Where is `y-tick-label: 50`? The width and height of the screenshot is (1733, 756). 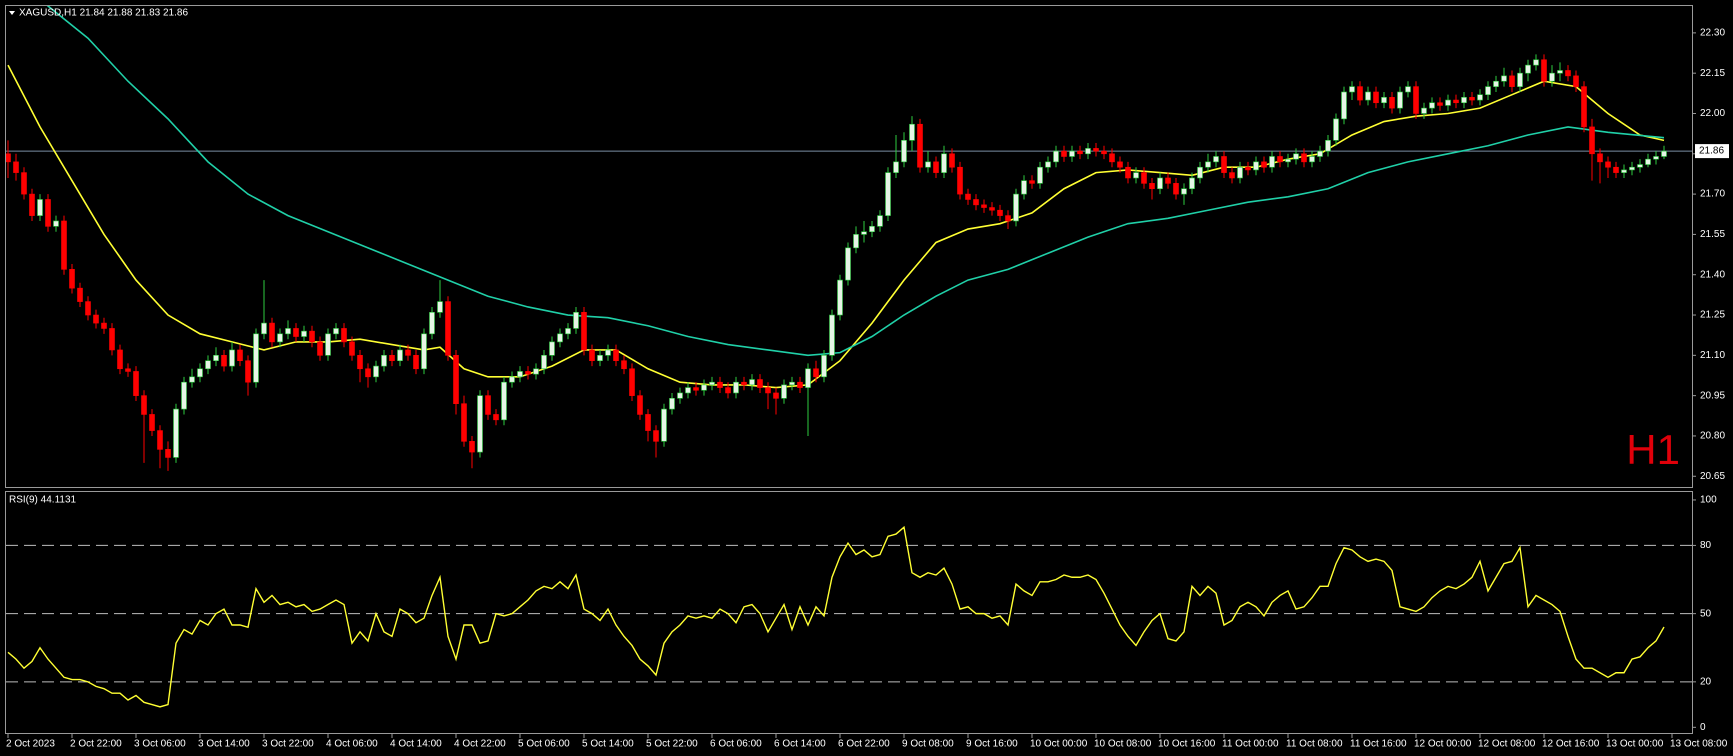 y-tick-label: 50 is located at coordinates (1706, 613).